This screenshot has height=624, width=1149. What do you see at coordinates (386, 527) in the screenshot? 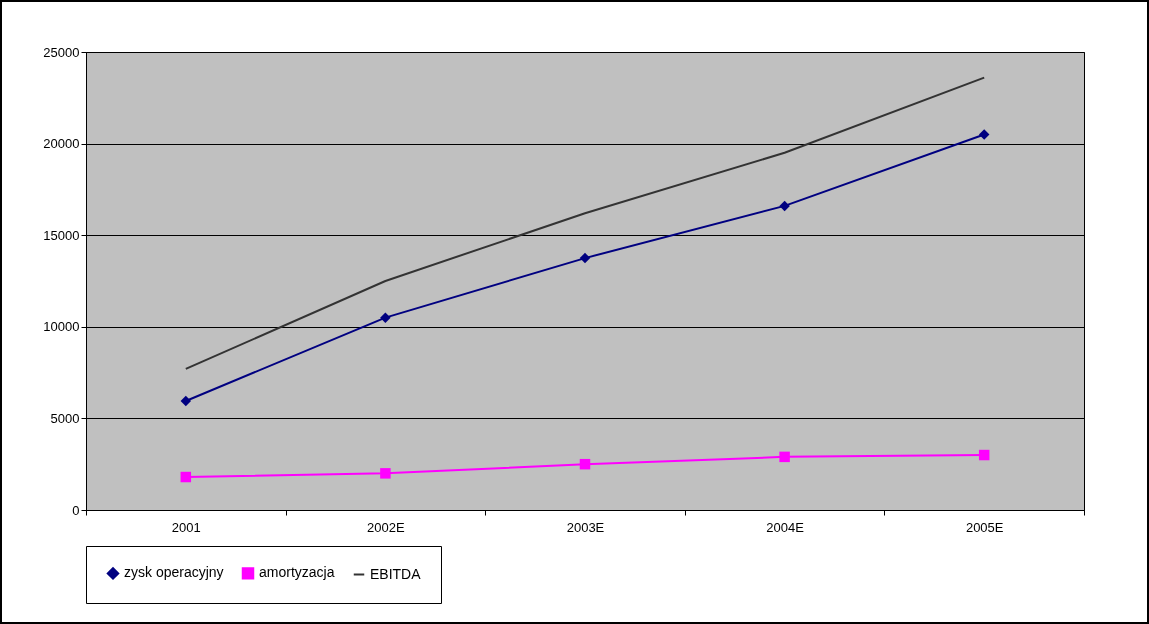
I see `x-tick-label: 2002E` at bounding box center [386, 527].